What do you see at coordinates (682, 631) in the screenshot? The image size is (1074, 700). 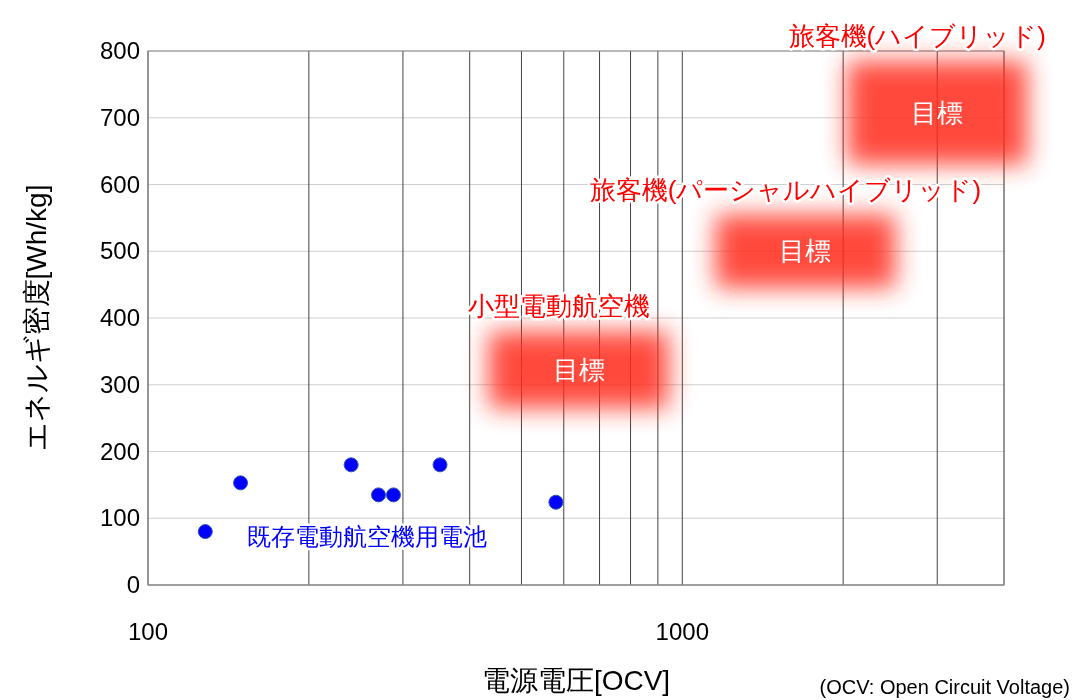 I see `x-tick-label: 1000` at bounding box center [682, 631].